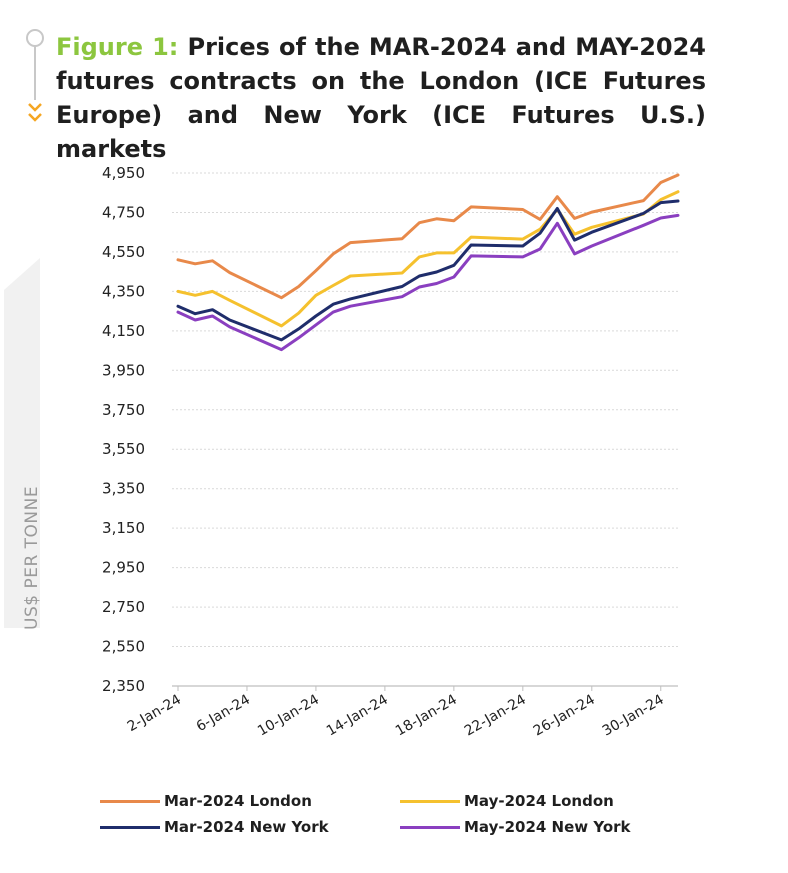  I want to click on y-tick-label: 2,750, so click(123, 607).